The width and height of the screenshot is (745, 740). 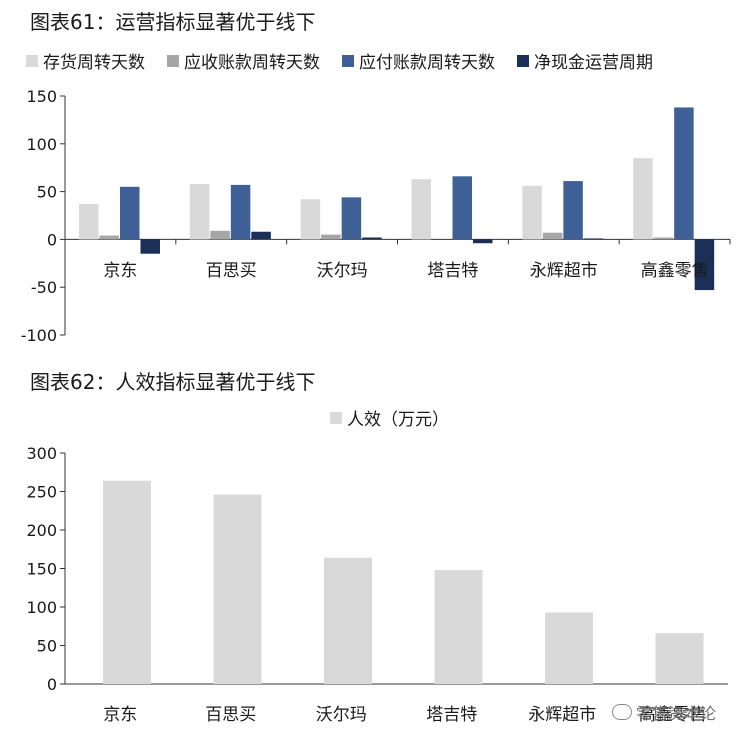 What do you see at coordinates (173, 382) in the screenshot?
I see `figure-62-title: 图表62：人效指标显著优于线下` at bounding box center [173, 382].